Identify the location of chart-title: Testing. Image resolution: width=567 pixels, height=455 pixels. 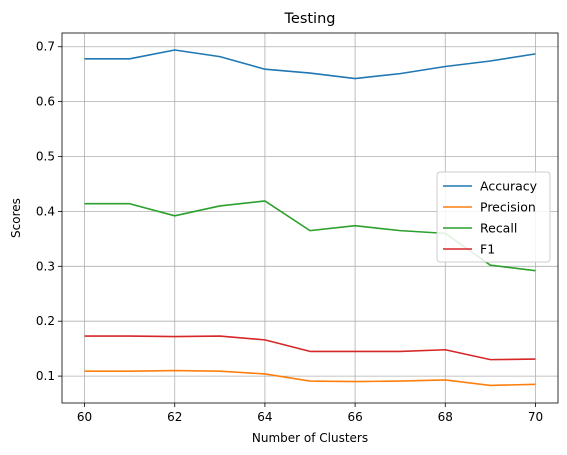
(310, 19).